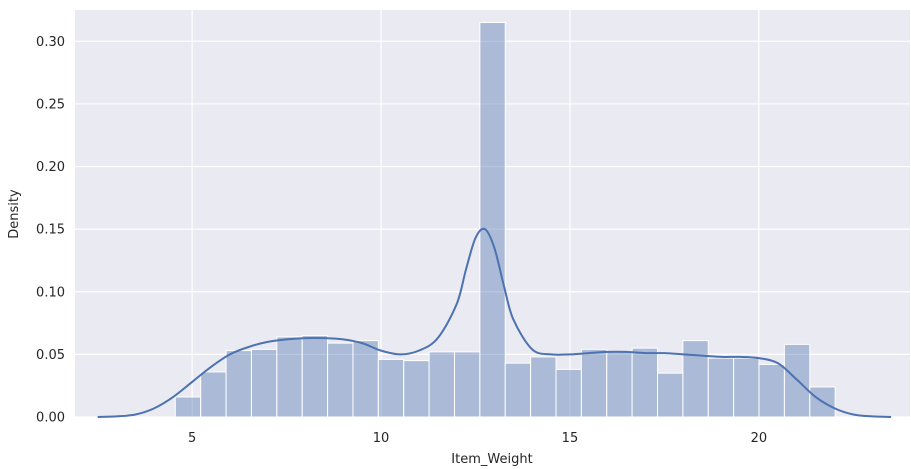  What do you see at coordinates (50, 292) in the screenshot?
I see `y-tick-label: 0.10` at bounding box center [50, 292].